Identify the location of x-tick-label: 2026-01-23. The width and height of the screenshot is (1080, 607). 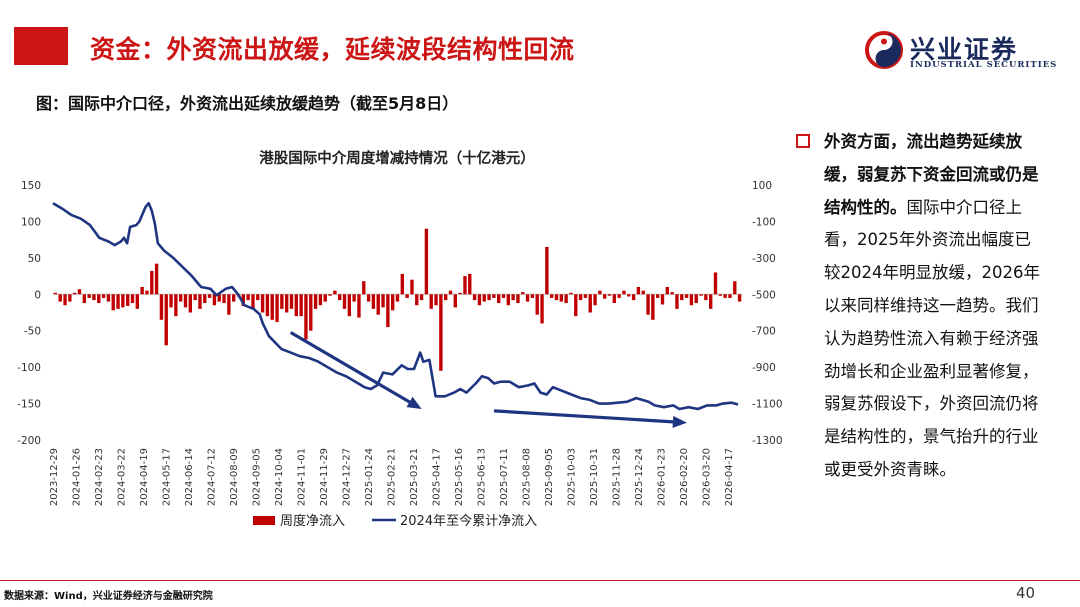
(662, 477).